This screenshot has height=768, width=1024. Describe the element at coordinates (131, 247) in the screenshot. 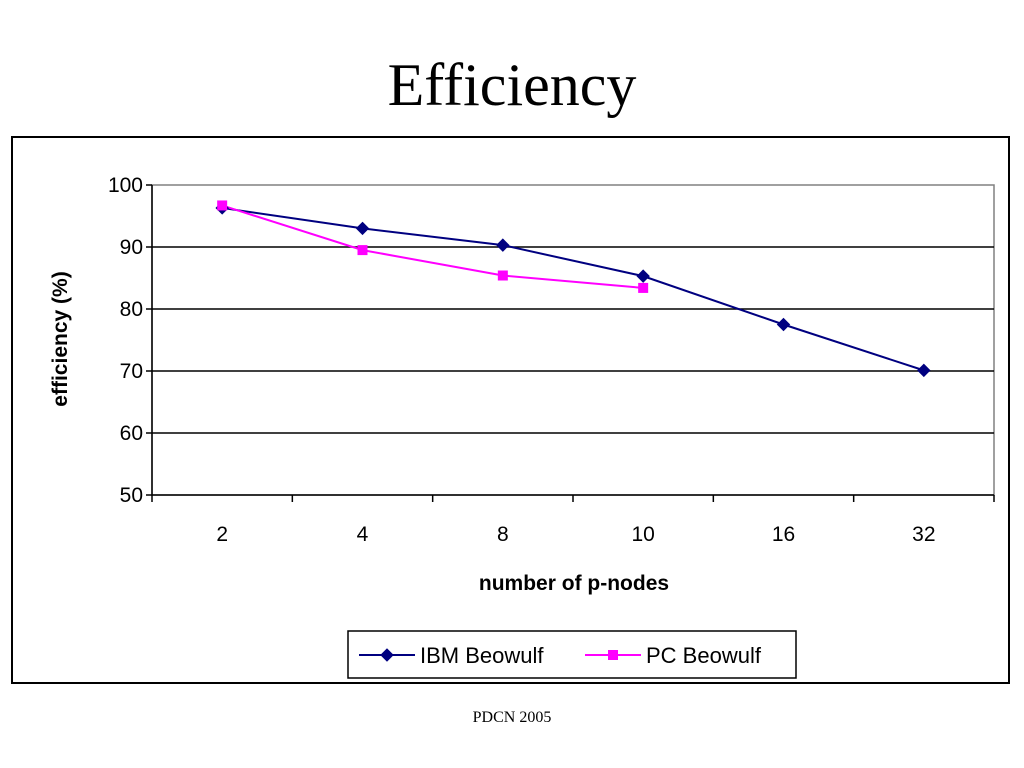

I see `y-tick-label: 90` at that location.